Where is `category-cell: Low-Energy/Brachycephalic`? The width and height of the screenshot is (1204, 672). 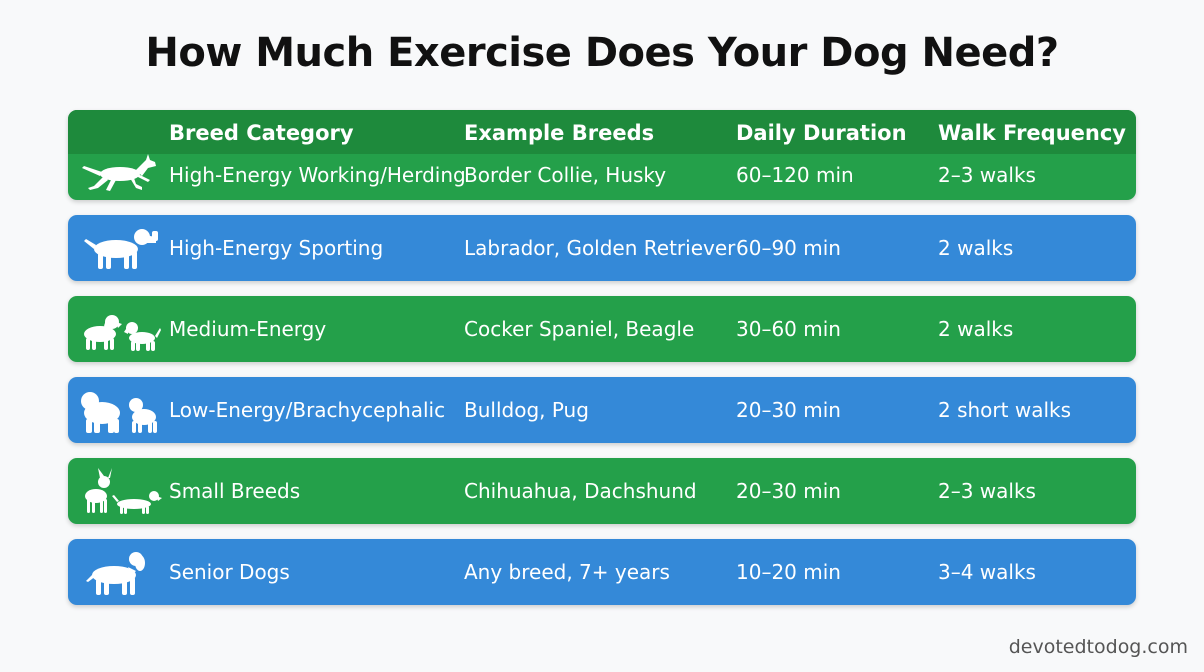
category-cell: Low-Energy/Brachycephalic is located at coordinates (307, 410).